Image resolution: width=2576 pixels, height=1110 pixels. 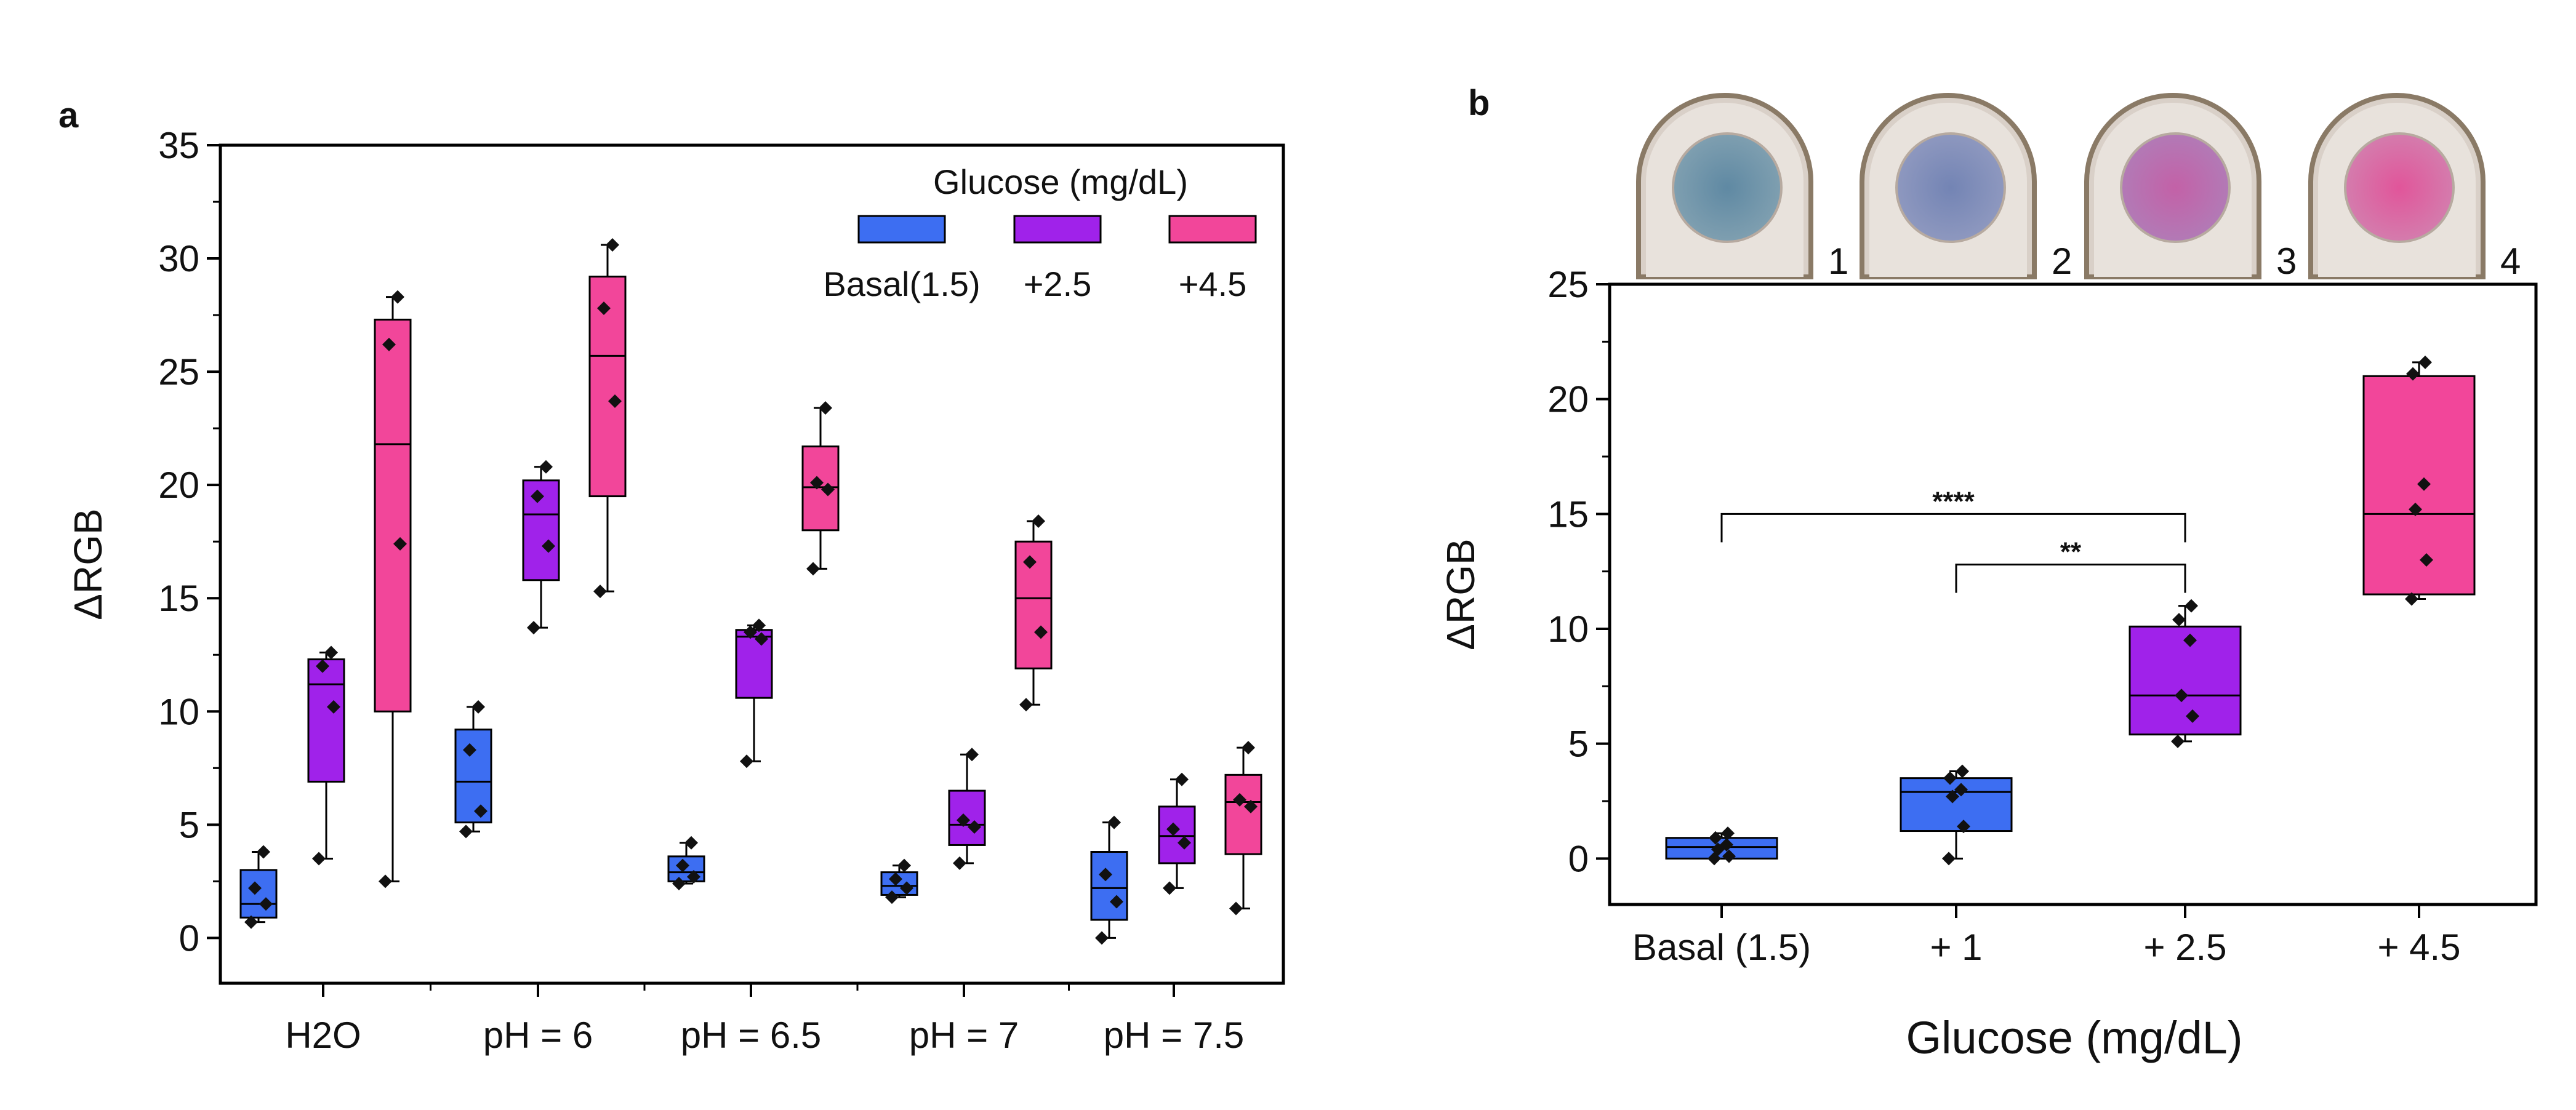 I want to click on x-tick-label: pH = 6, so click(x=538, y=1035).